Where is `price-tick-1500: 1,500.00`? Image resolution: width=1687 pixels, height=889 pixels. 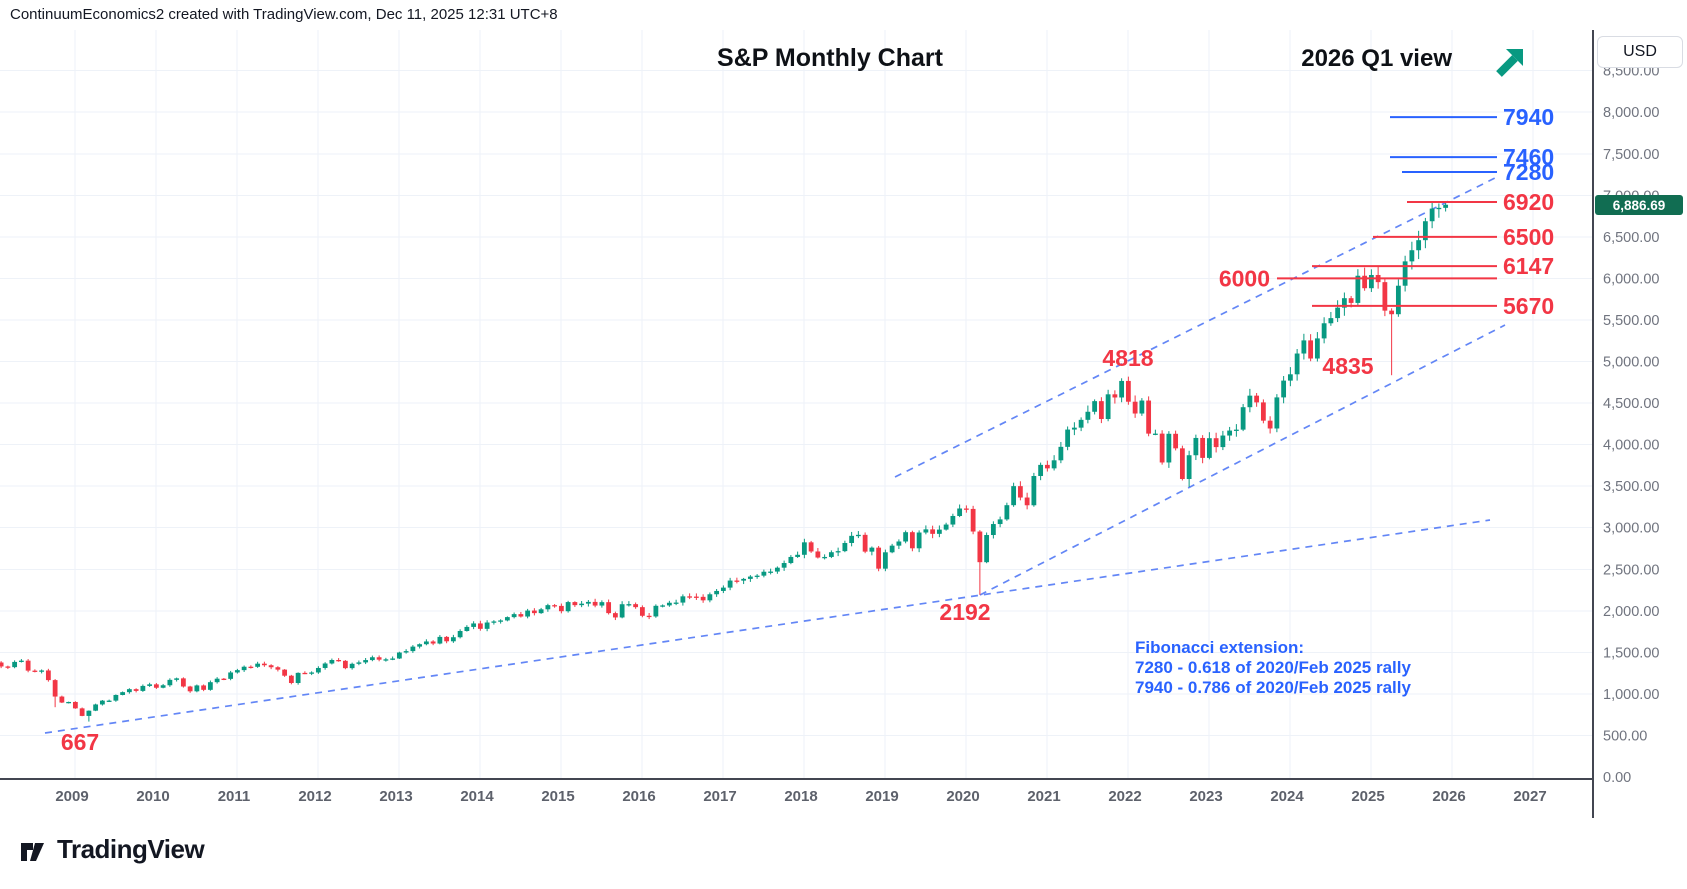 price-tick-1500: 1,500.00 is located at coordinates (1631, 653).